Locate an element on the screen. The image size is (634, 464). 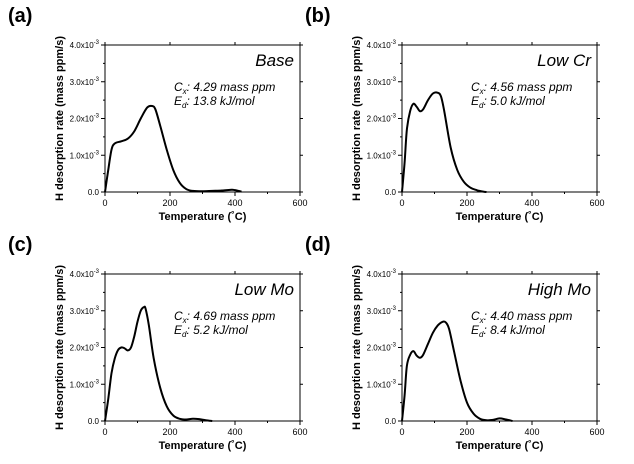
cx-annotation: Cx: 4.29 mass ppm is located at coordinates (224, 88).